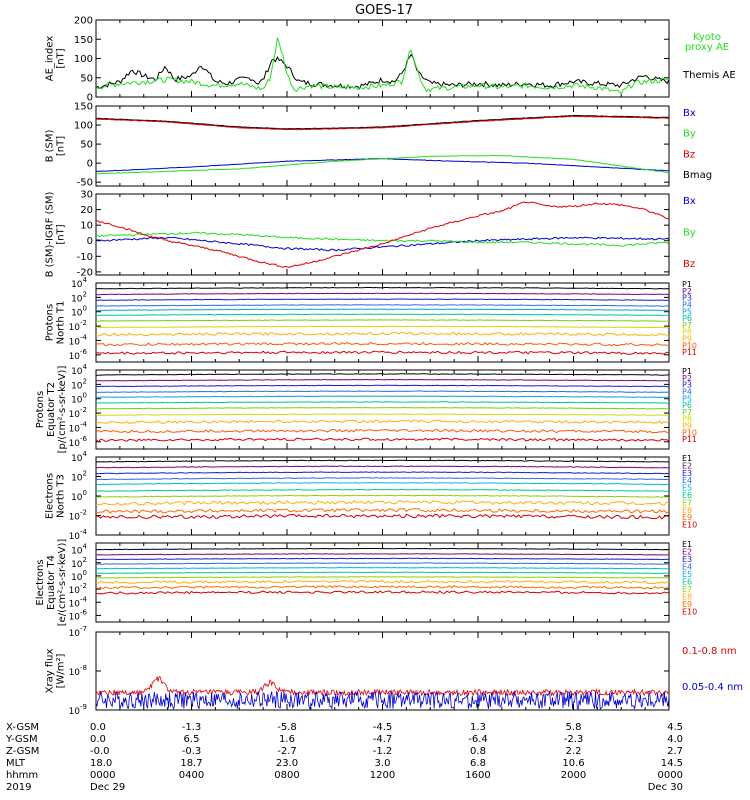 This screenshot has width=750, height=800. What do you see at coordinates (383, 727) in the screenshot?
I see `footer-value: -4.5` at bounding box center [383, 727].